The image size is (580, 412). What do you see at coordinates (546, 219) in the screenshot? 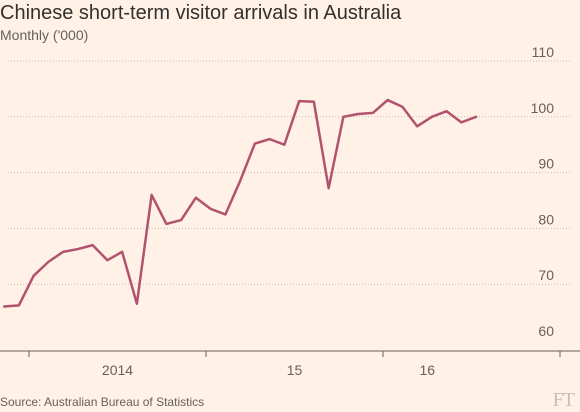
I see `y-tick-label-80: 80` at bounding box center [546, 219].